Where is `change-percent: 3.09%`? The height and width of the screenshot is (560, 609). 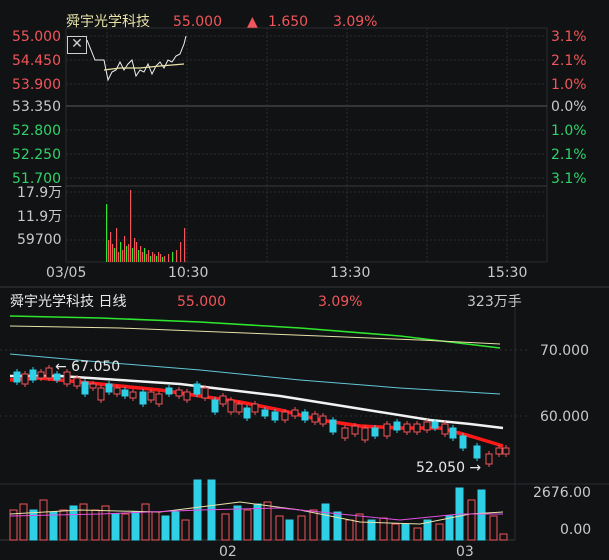
change-percent: 3.09% is located at coordinates (355, 22).